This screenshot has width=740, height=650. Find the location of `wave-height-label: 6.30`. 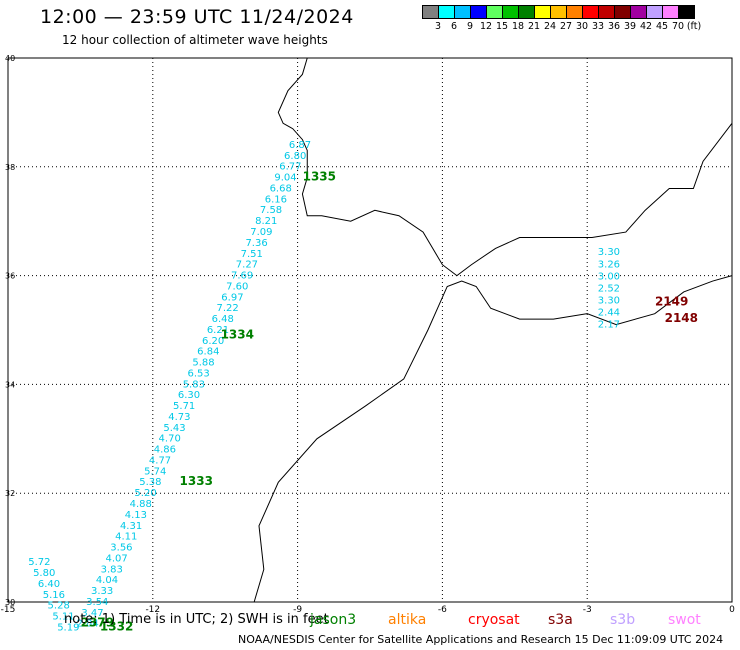

wave-height-label: 6.30 is located at coordinates (189, 395).